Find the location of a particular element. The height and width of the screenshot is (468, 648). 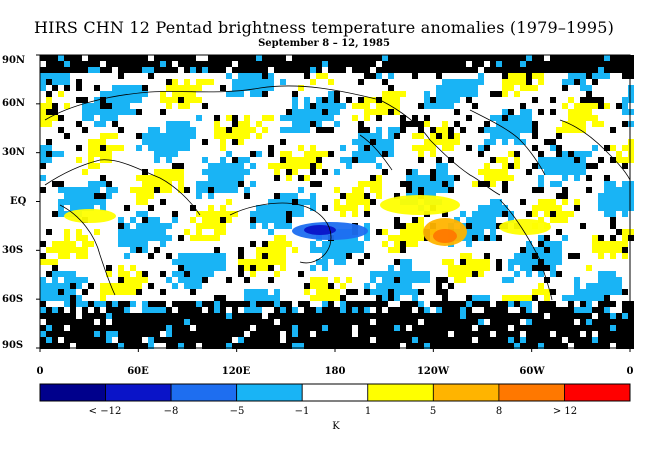

colorbar-label: < −12 is located at coordinates (105, 411).